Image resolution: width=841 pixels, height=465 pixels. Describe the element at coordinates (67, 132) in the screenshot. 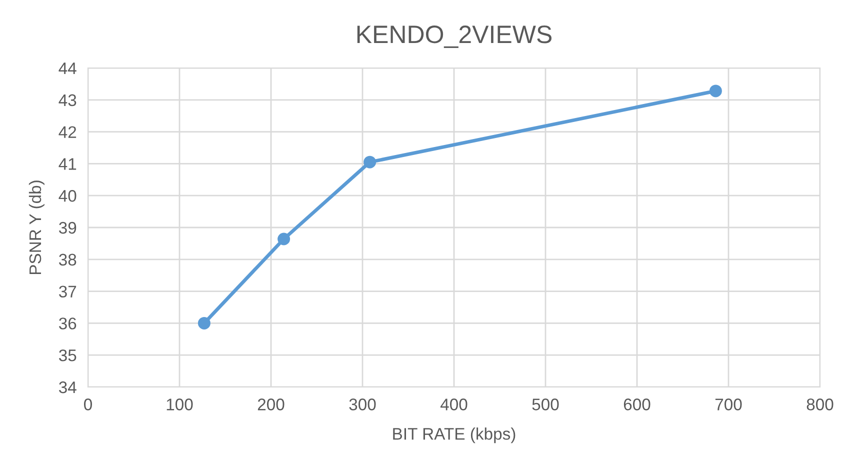

I see `y-tick-label: 42` at that location.